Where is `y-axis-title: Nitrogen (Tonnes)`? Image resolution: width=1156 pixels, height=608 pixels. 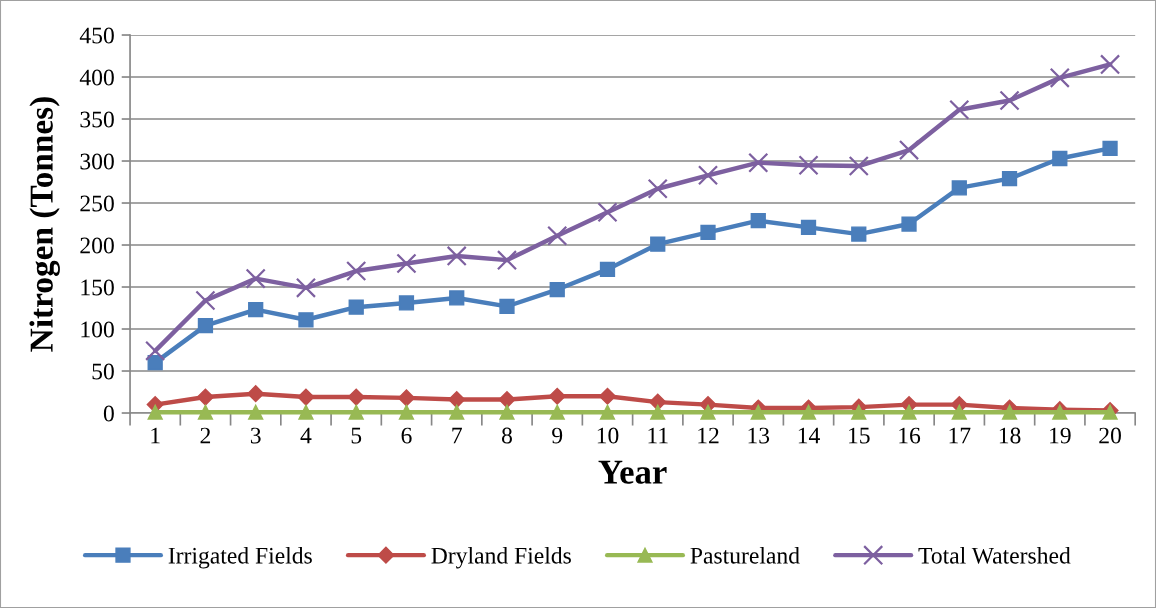
y-axis-title: Nitrogen (Tonnes) is located at coordinates (44, 224).